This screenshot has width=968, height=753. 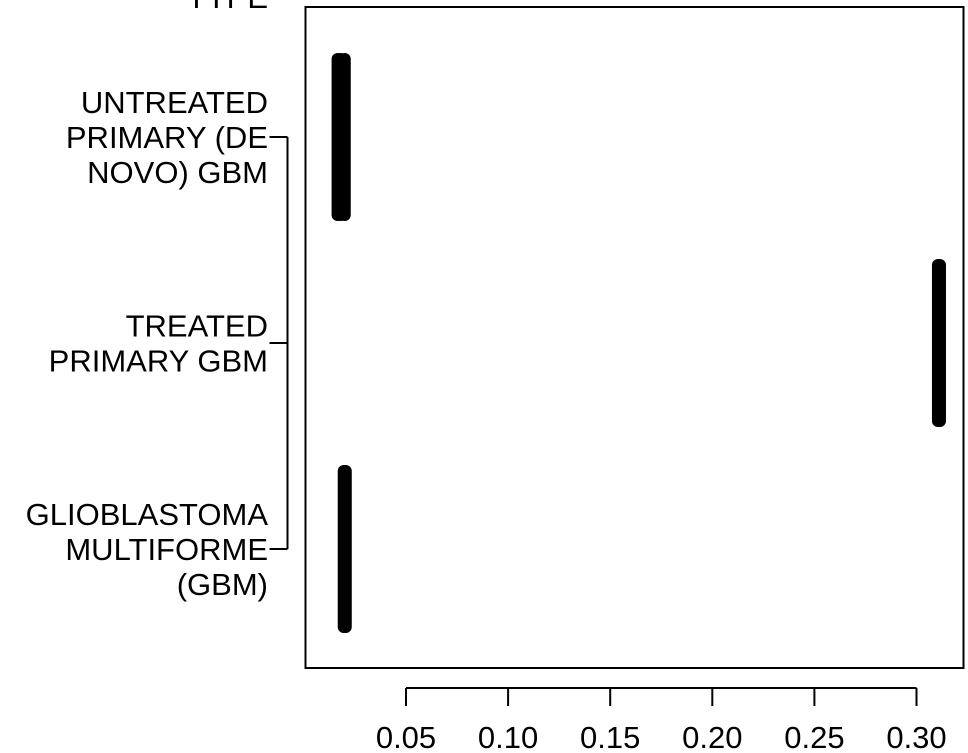 What do you see at coordinates (916, 736) in the screenshot?
I see `x-tick-label: 0.30` at bounding box center [916, 736].